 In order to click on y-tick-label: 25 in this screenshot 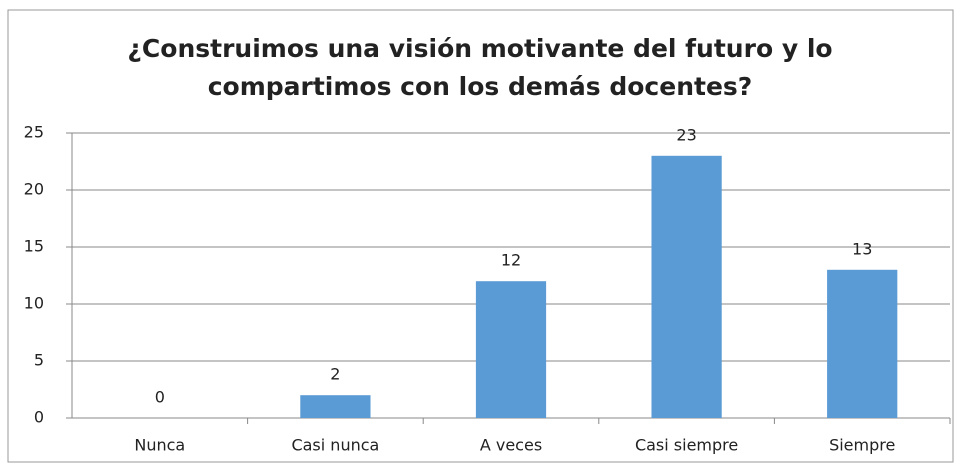, I will do `click(34, 132)`.